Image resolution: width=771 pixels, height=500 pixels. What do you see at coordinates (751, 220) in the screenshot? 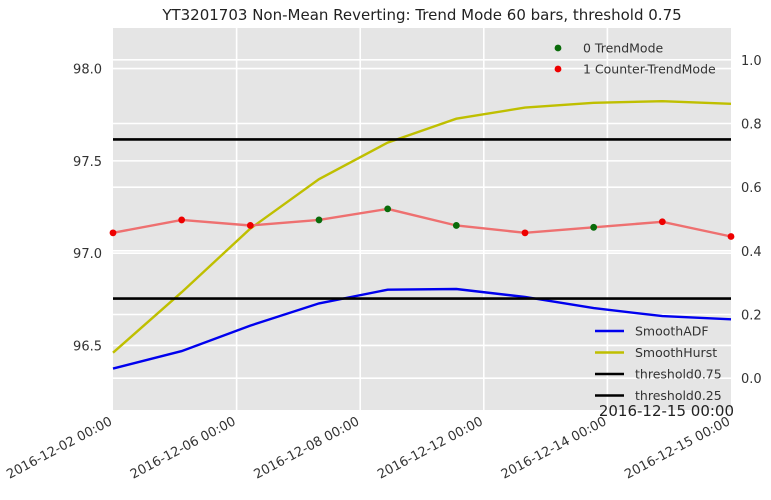
I see `right-axis: 0.0 0.2 0.4 0.6 0.8 1.0` at bounding box center [751, 220].